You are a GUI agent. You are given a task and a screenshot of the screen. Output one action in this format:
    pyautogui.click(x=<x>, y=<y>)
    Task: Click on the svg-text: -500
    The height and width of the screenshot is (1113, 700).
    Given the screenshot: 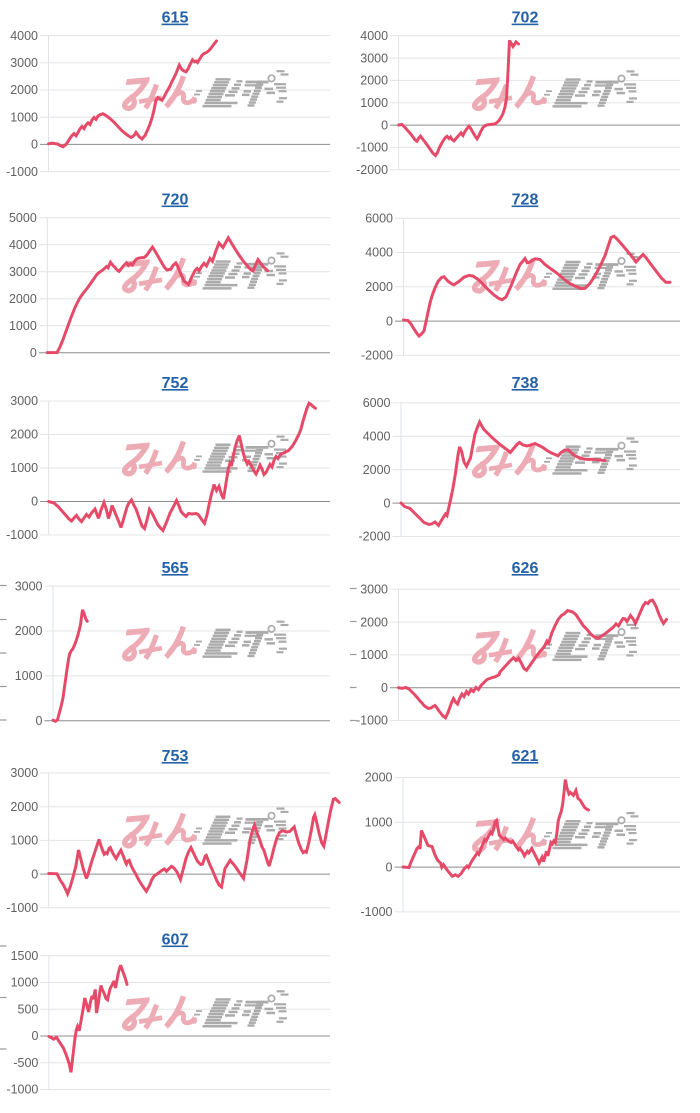 What is the action you would take?
    pyautogui.click(x=25, y=1063)
    